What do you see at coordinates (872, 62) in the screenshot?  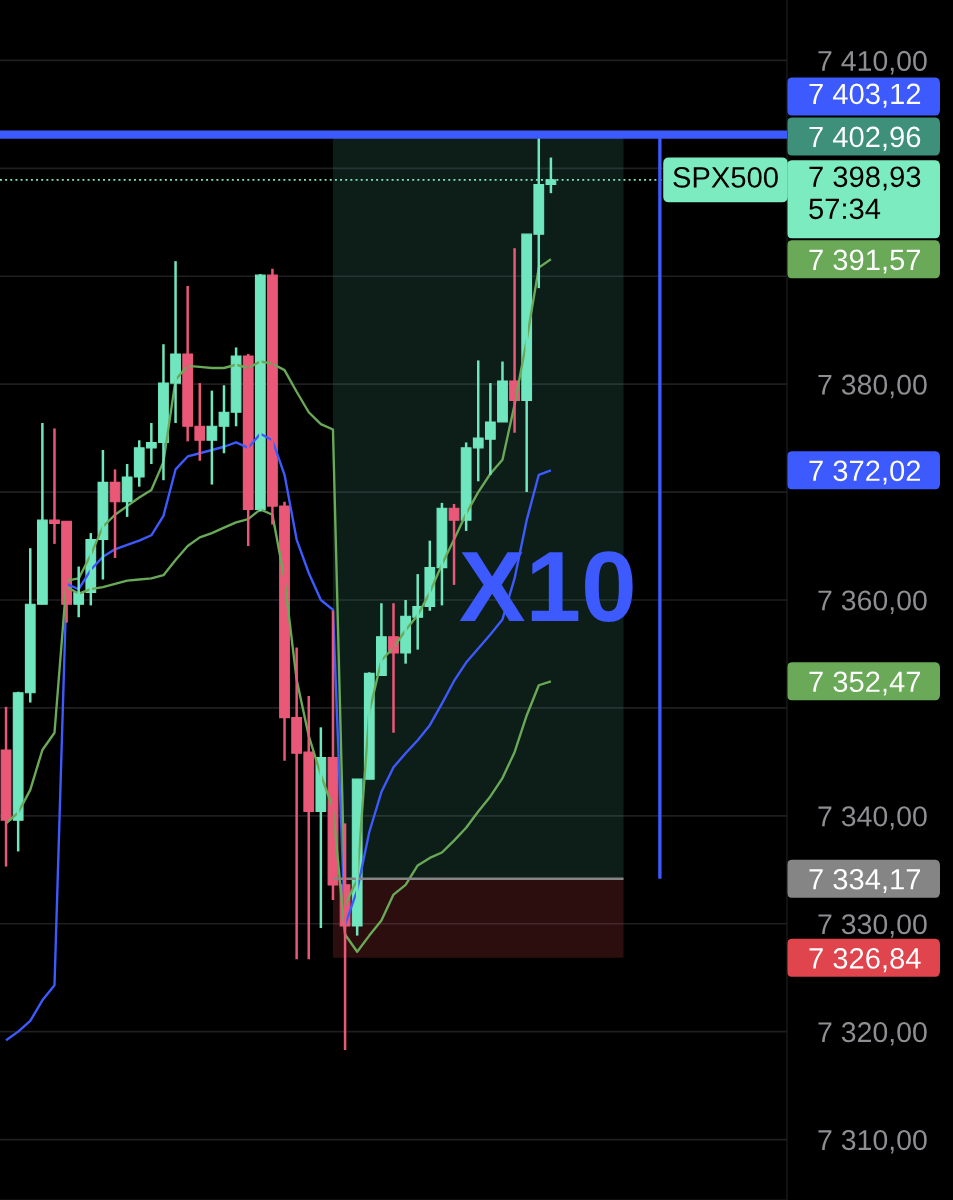 I see `y-tick-label: 7 410,00` at bounding box center [872, 62].